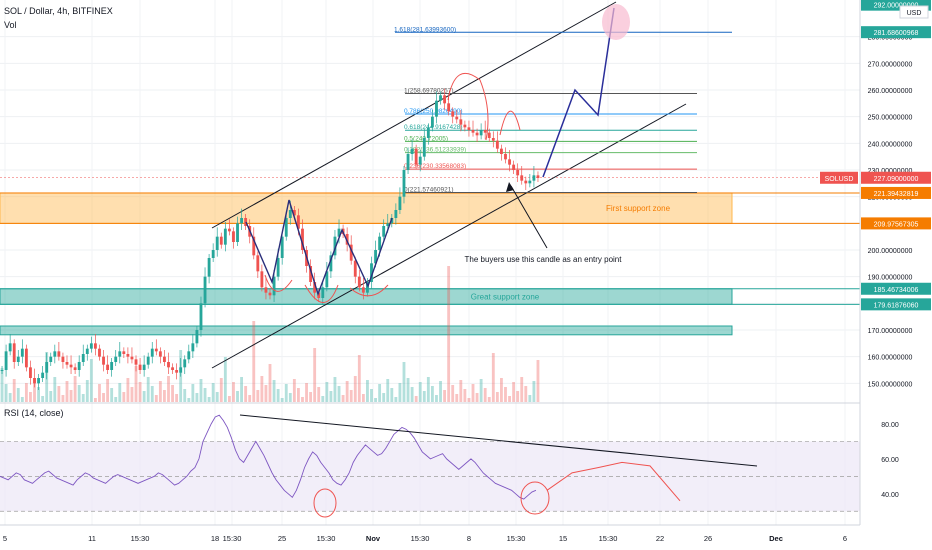 Image resolution: width=932 pixels, height=550 pixels. Describe the element at coordinates (505, 297) in the screenshot. I see `support-zone-label: Great support zone` at that location.